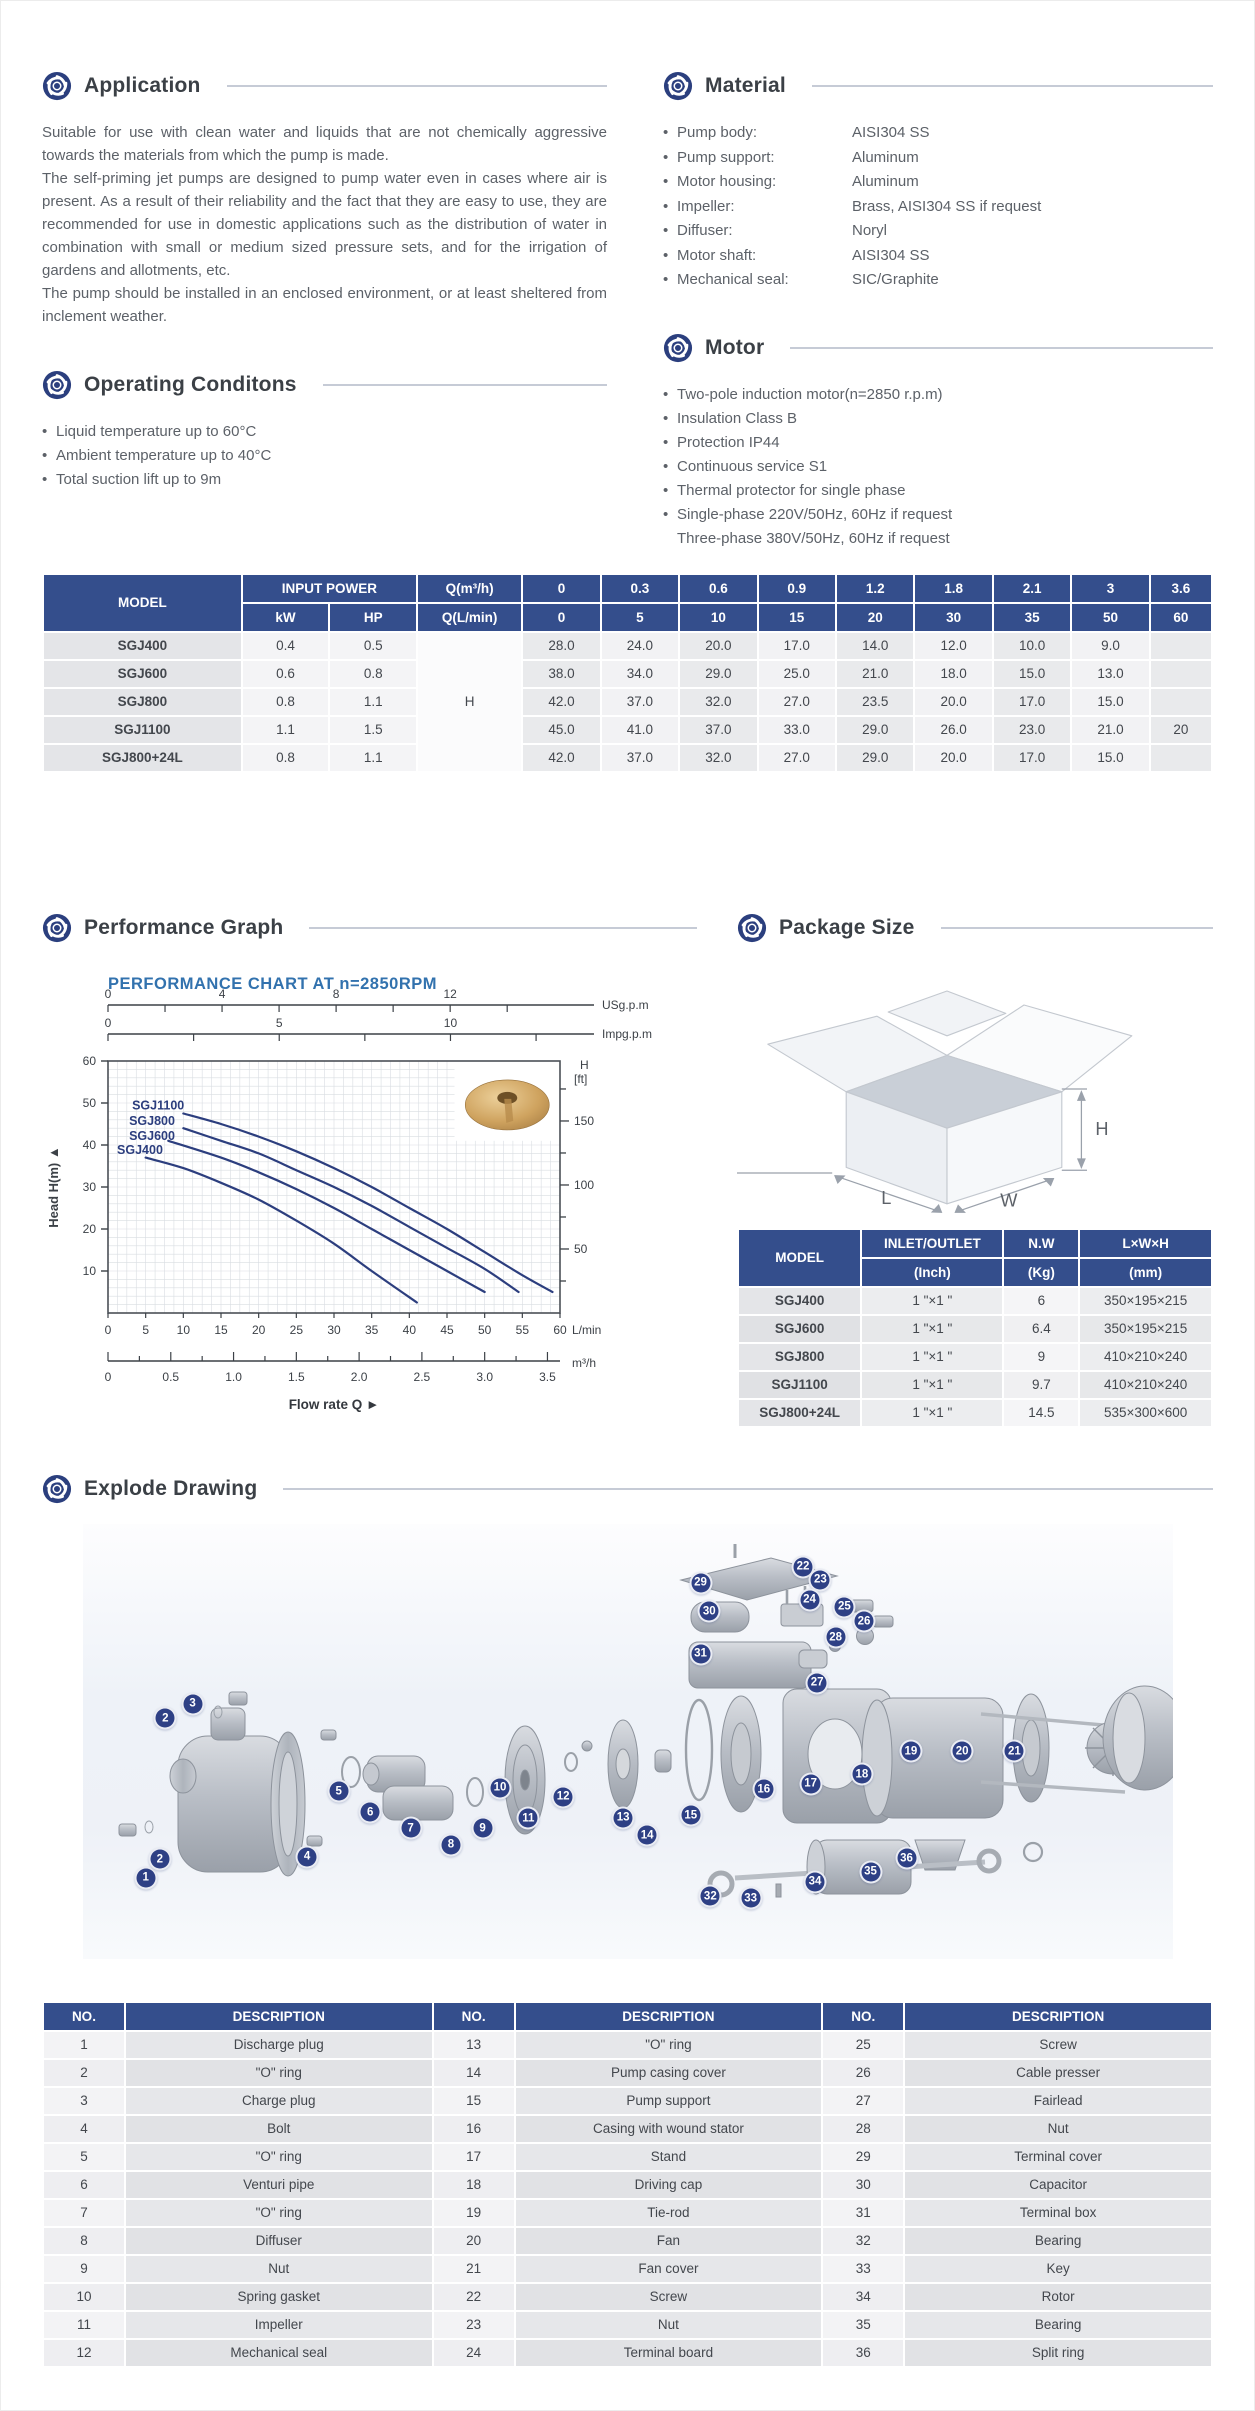 Image resolution: width=1255 pixels, height=2411 pixels. Describe the element at coordinates (473, 2156) in the screenshot. I see `part-no: 17` at that location.